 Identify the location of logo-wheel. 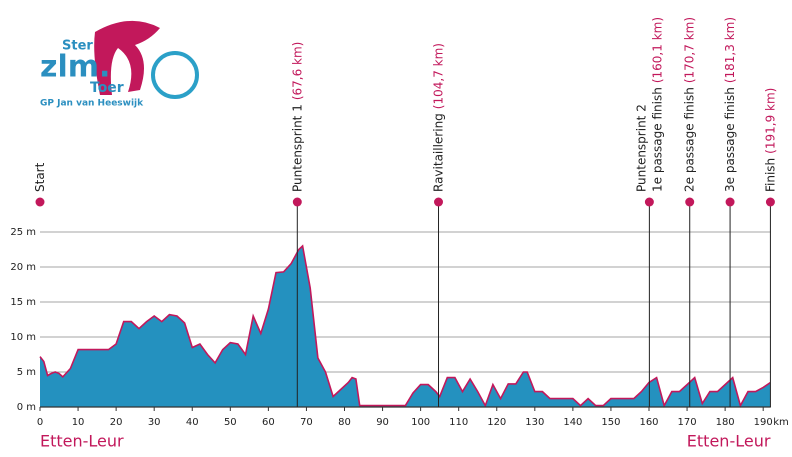
(175, 75).